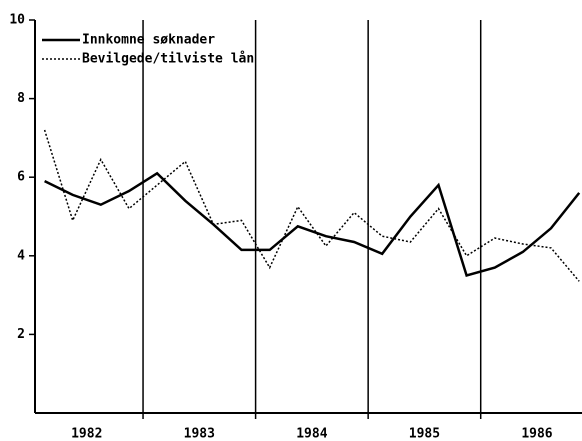  I want to click on x-tick-label: 1983, so click(199, 434).